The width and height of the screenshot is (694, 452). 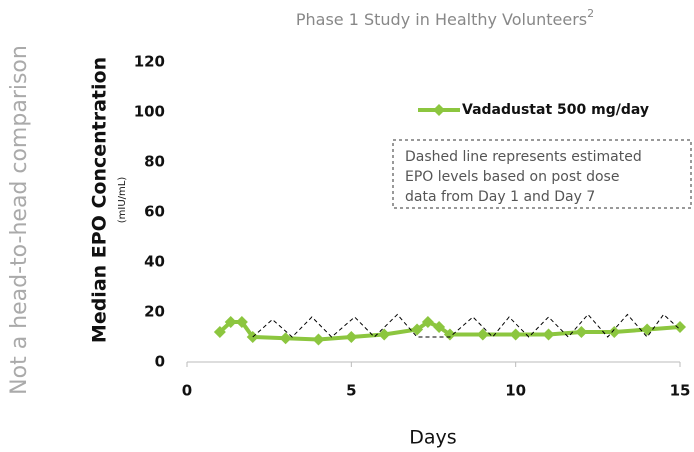 I want to click on legend-marker, so click(x=439, y=110).